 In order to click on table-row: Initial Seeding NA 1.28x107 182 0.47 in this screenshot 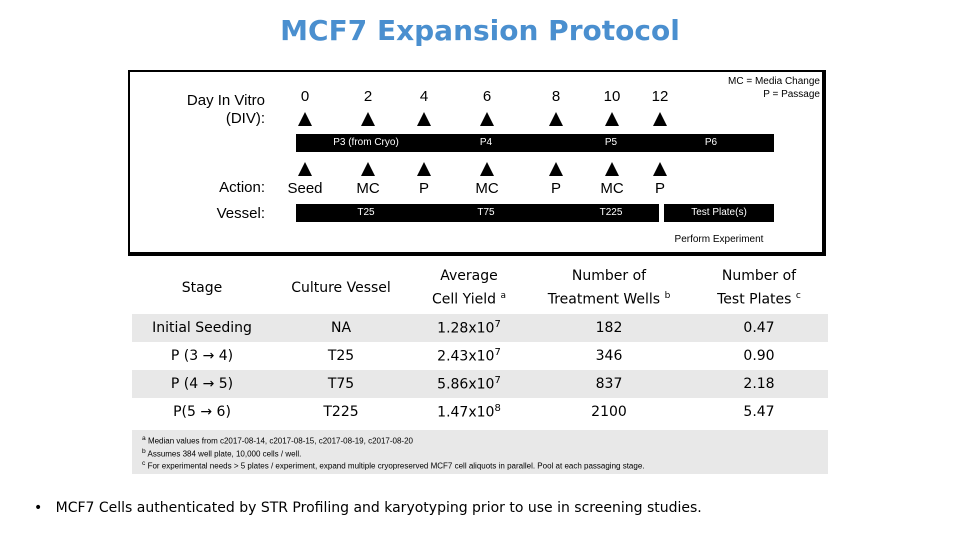, I will do `click(480, 328)`.